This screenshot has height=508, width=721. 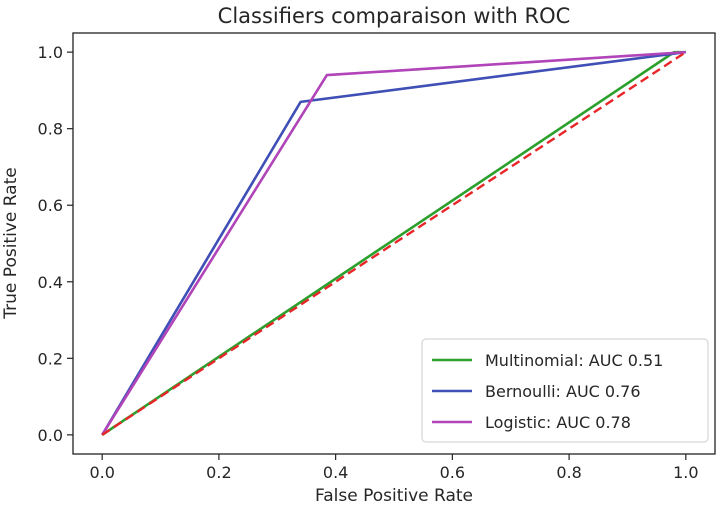 I want to click on legend-label-0: Multinomial: AUC 0.51, so click(x=574, y=360).